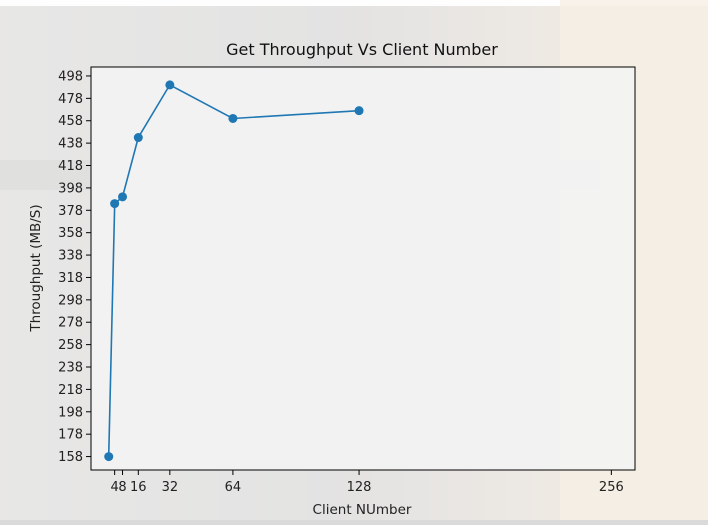  What do you see at coordinates (70, 368) in the screenshot?
I see `y-tick-label: 238` at bounding box center [70, 368].